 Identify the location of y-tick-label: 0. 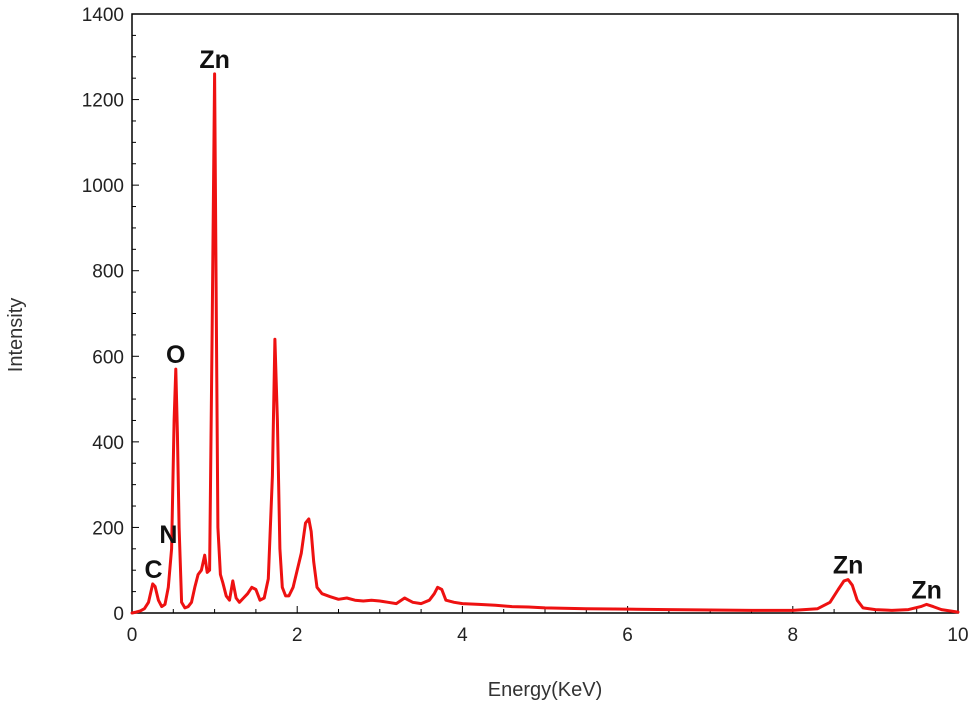
(118, 614).